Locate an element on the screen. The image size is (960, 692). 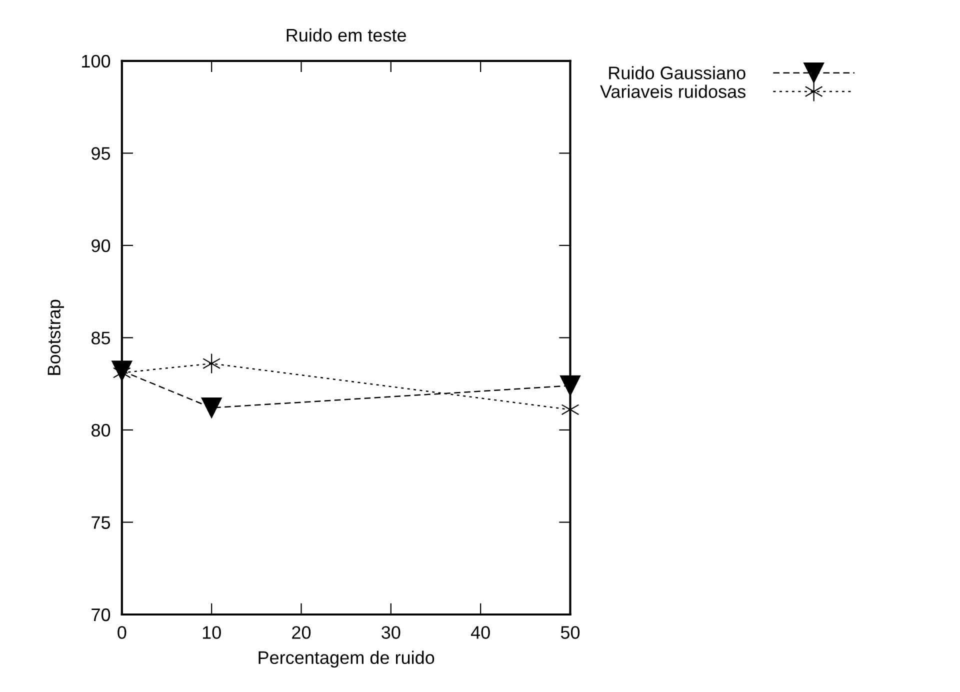
y-tick-label: 80 is located at coordinates (101, 430).